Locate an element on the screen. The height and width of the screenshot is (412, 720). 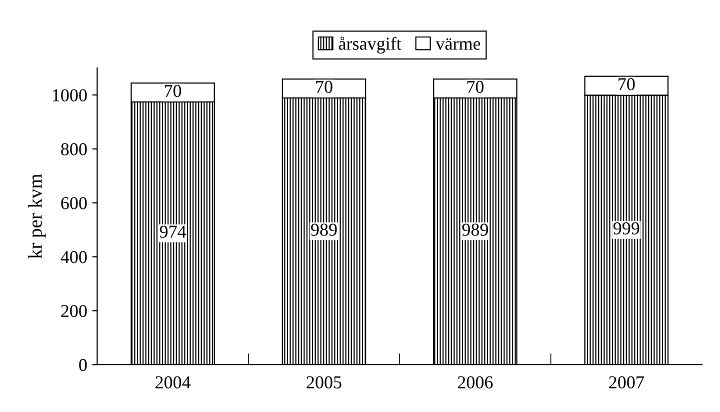
data-label: 999 is located at coordinates (626, 228).